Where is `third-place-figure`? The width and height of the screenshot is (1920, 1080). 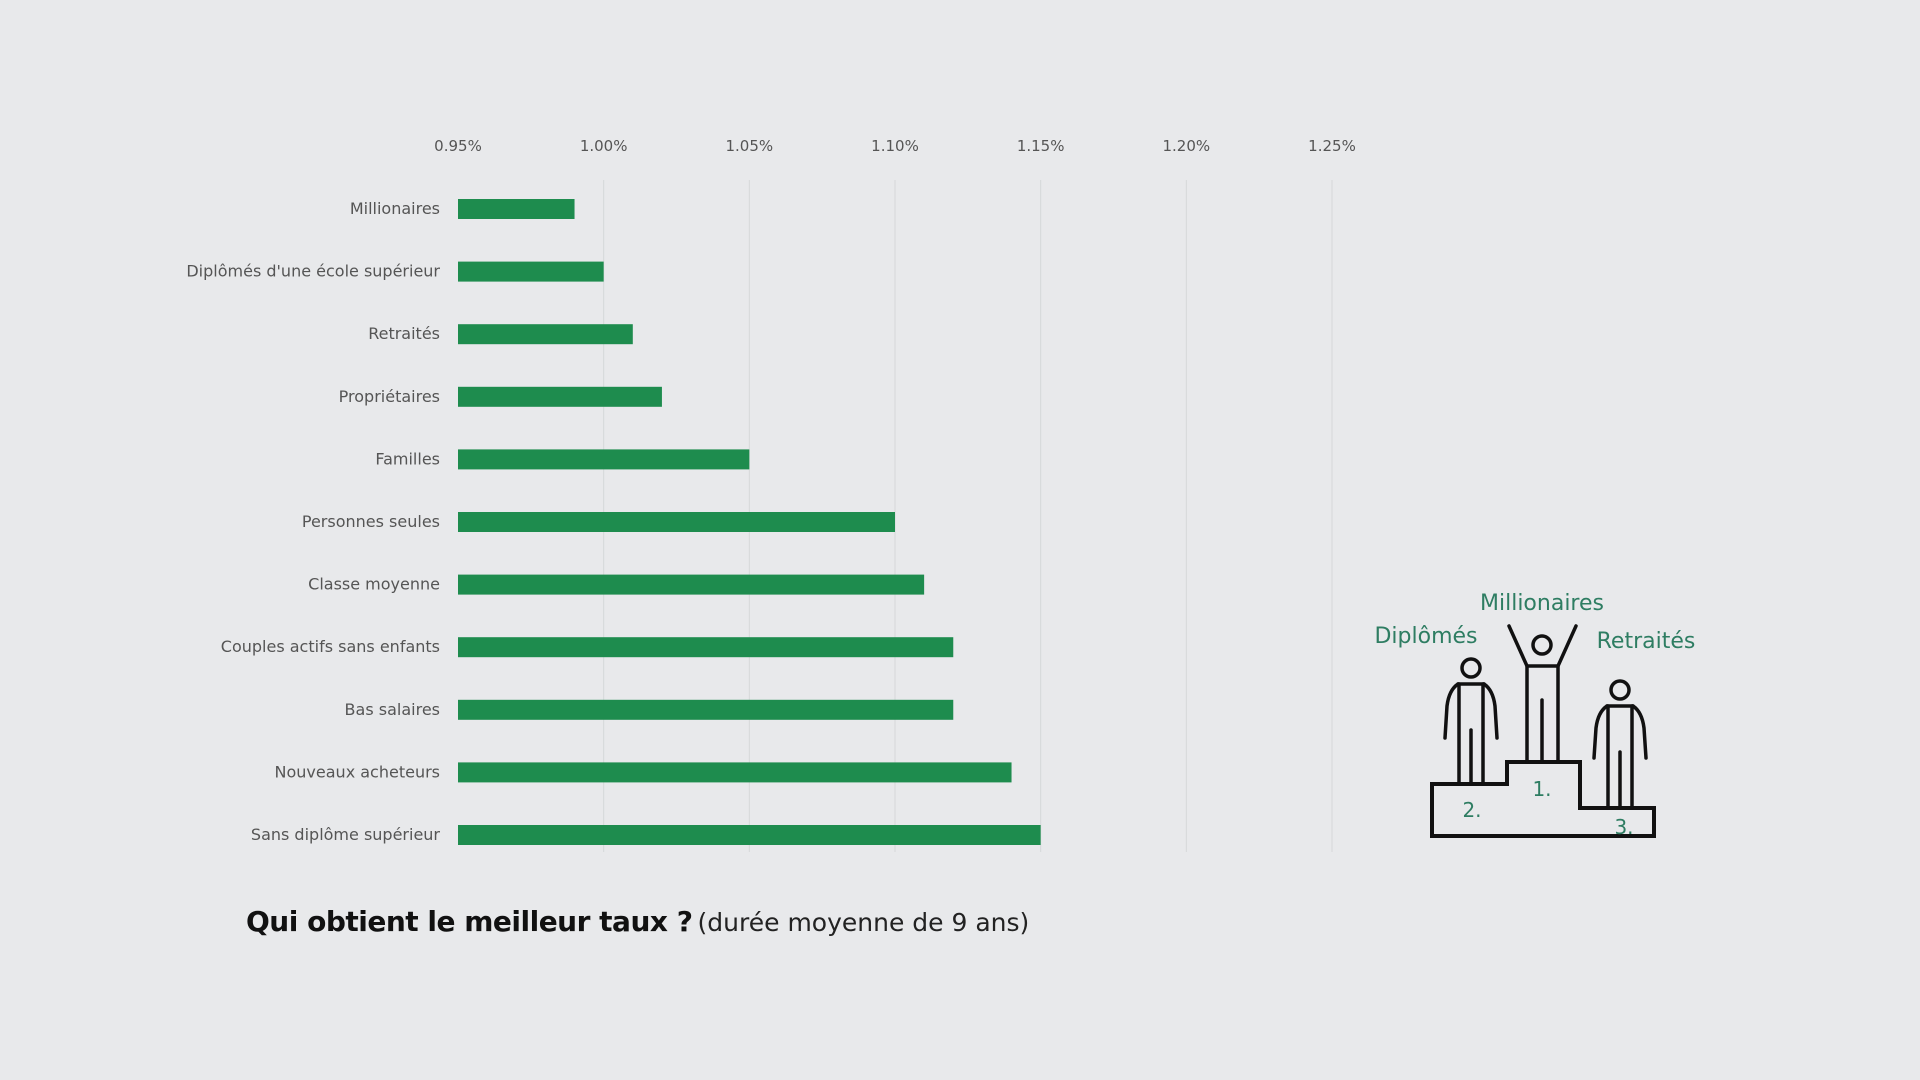
third-place-figure is located at coordinates (1620, 744).